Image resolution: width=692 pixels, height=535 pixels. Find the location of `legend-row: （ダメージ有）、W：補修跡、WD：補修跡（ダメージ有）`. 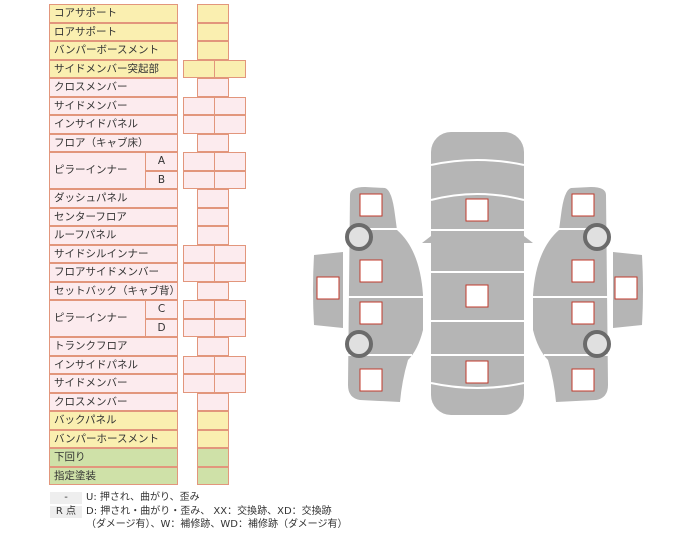

legend-row: （ダメージ有）、W：補修跡、WD：補修跡（ダメージ有） is located at coordinates (216, 525).